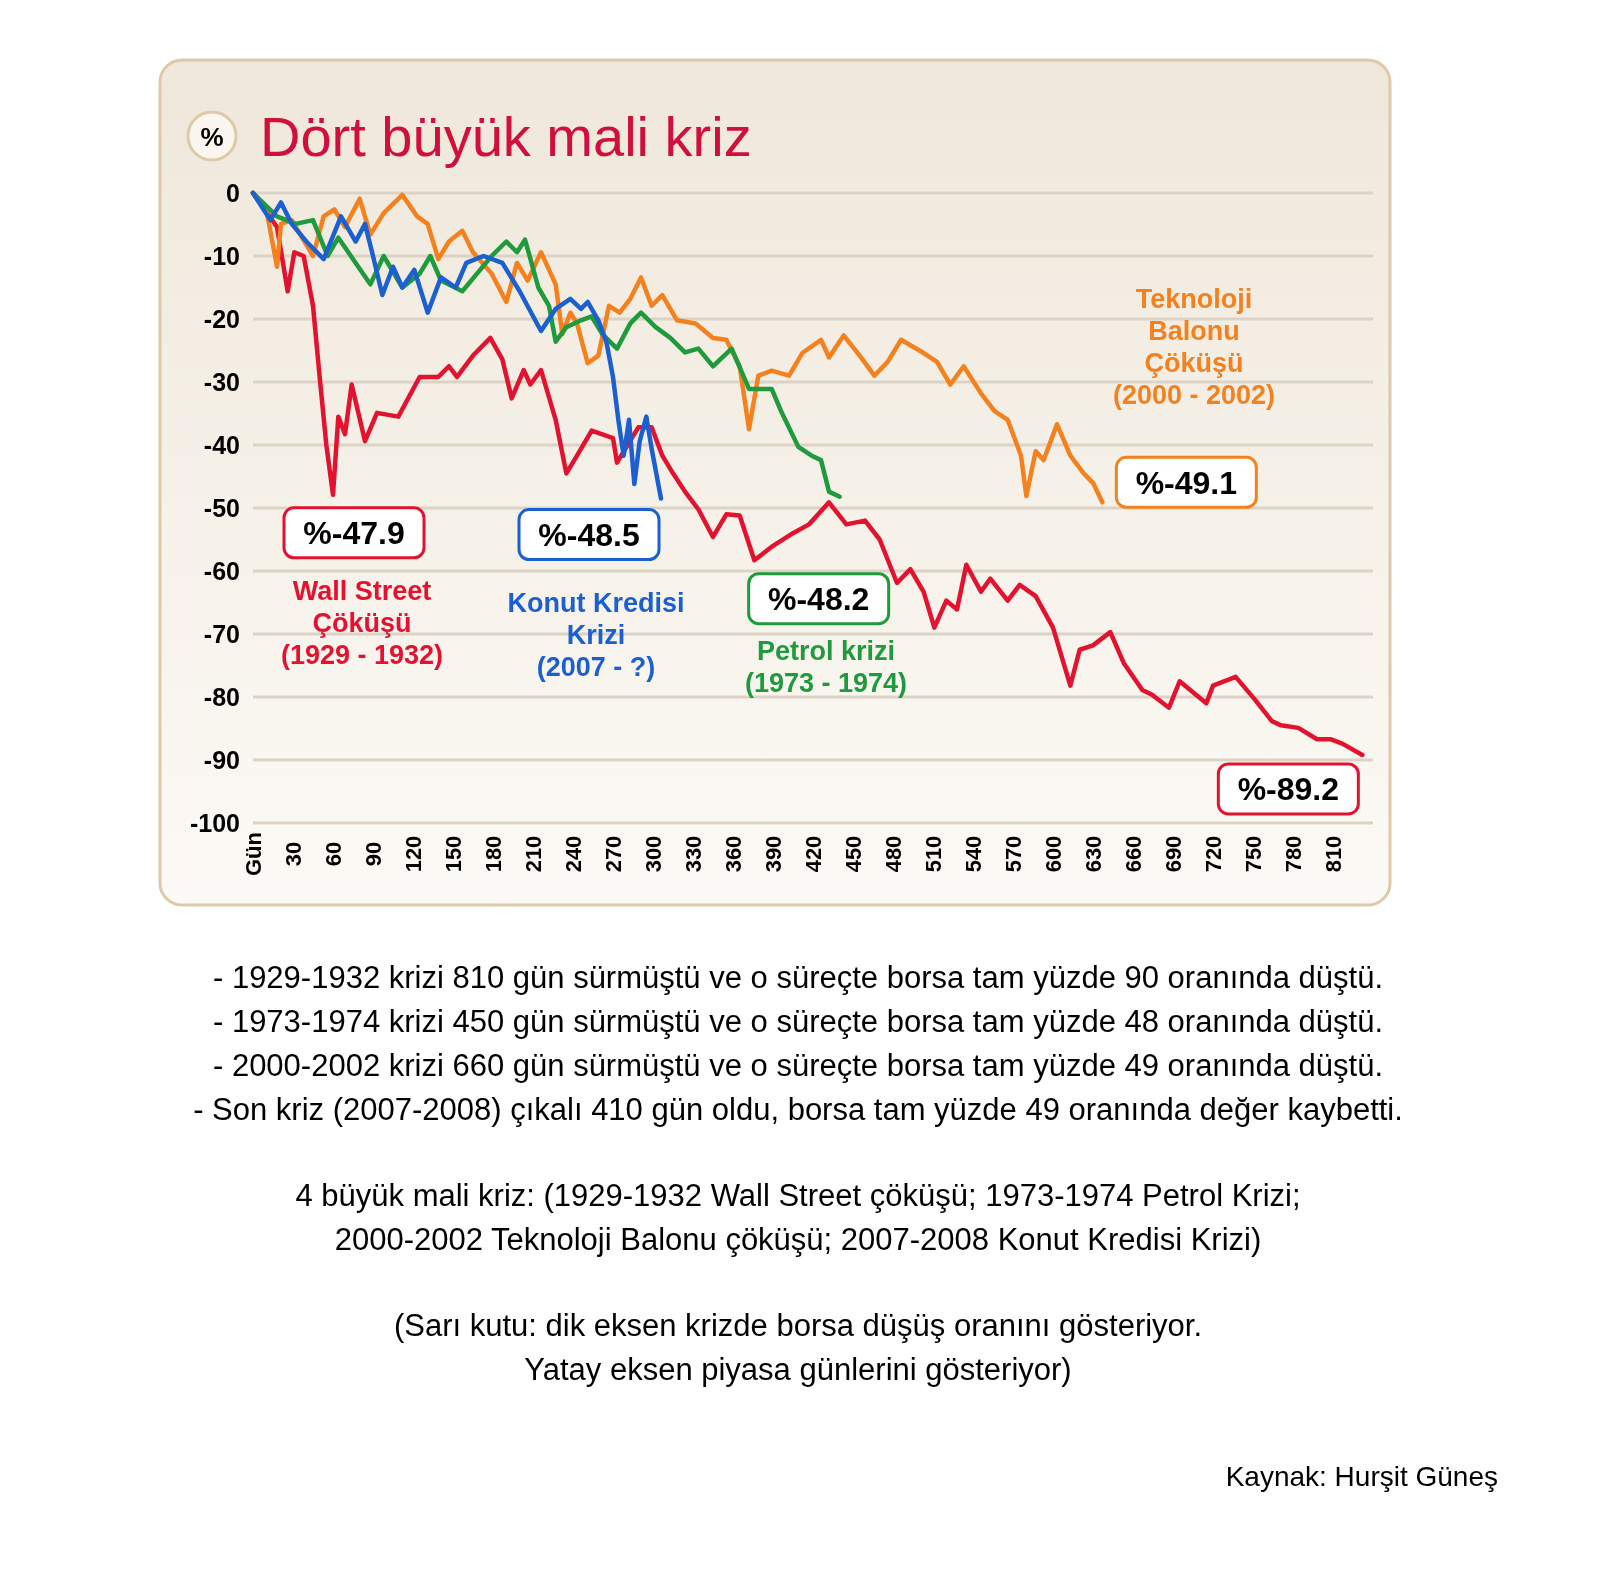  Describe the element at coordinates (221, 570) in the screenshot. I see `y-tick-label: -60` at that location.